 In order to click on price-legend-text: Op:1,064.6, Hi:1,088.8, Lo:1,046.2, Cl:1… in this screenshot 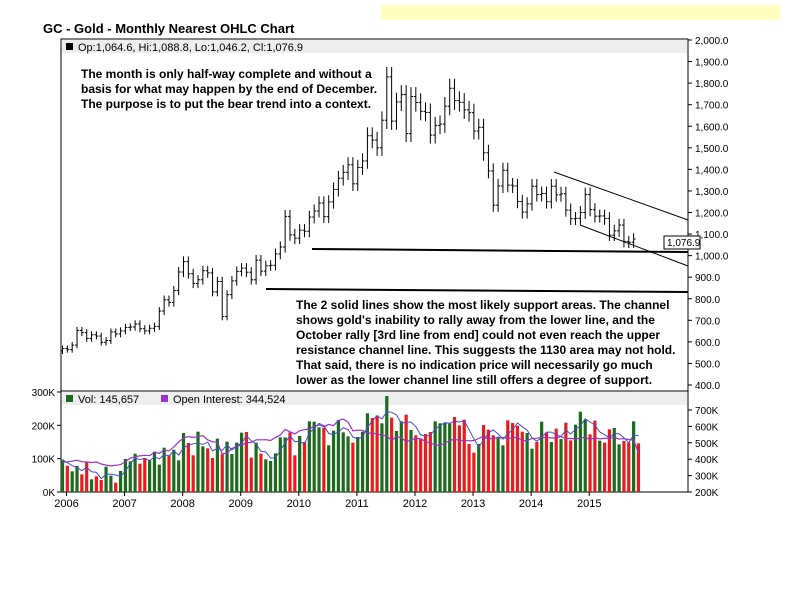, I will do `click(190, 48)`.